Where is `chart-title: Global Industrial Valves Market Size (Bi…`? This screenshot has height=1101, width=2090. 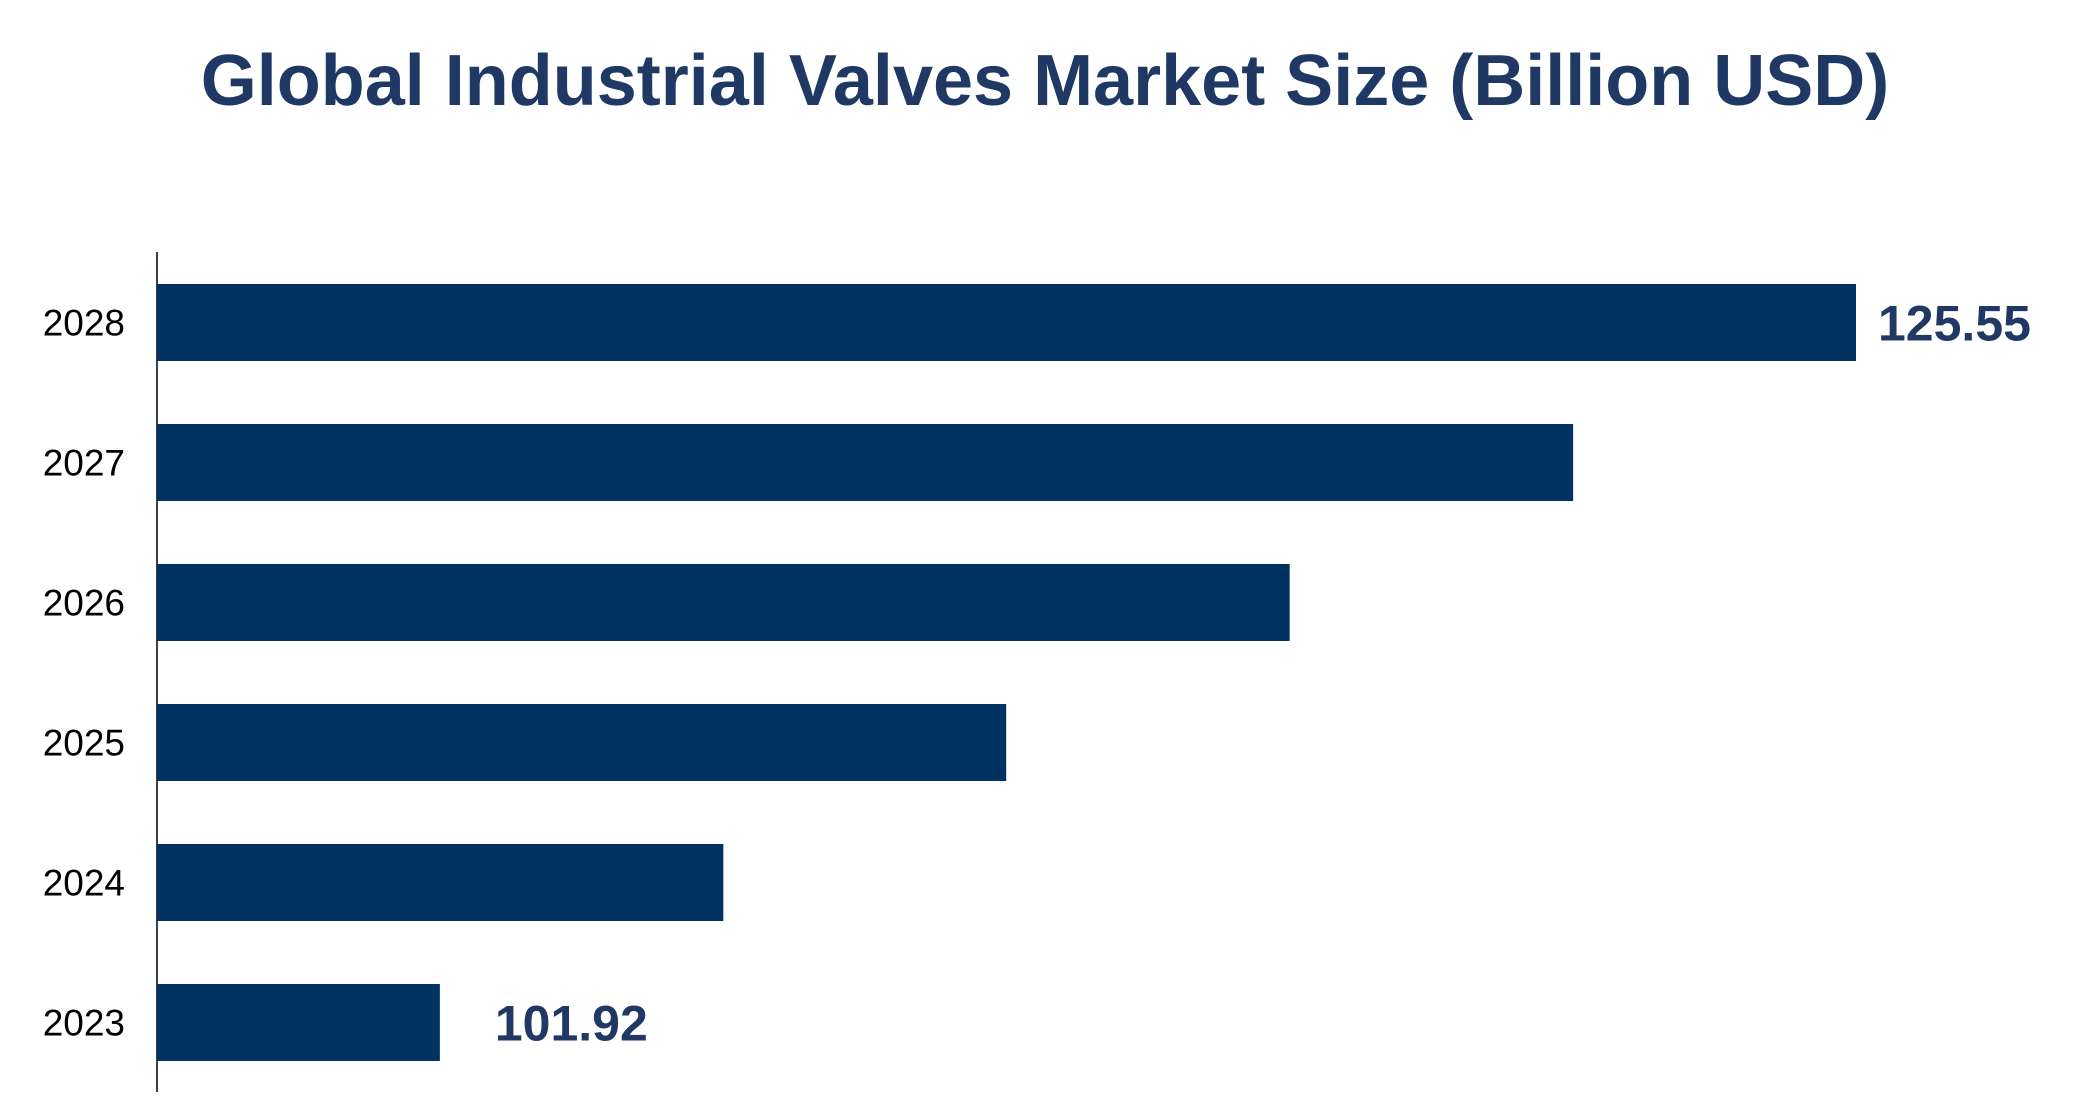 chart-title: Global Industrial Valves Market Size (Bi… is located at coordinates (1045, 81).